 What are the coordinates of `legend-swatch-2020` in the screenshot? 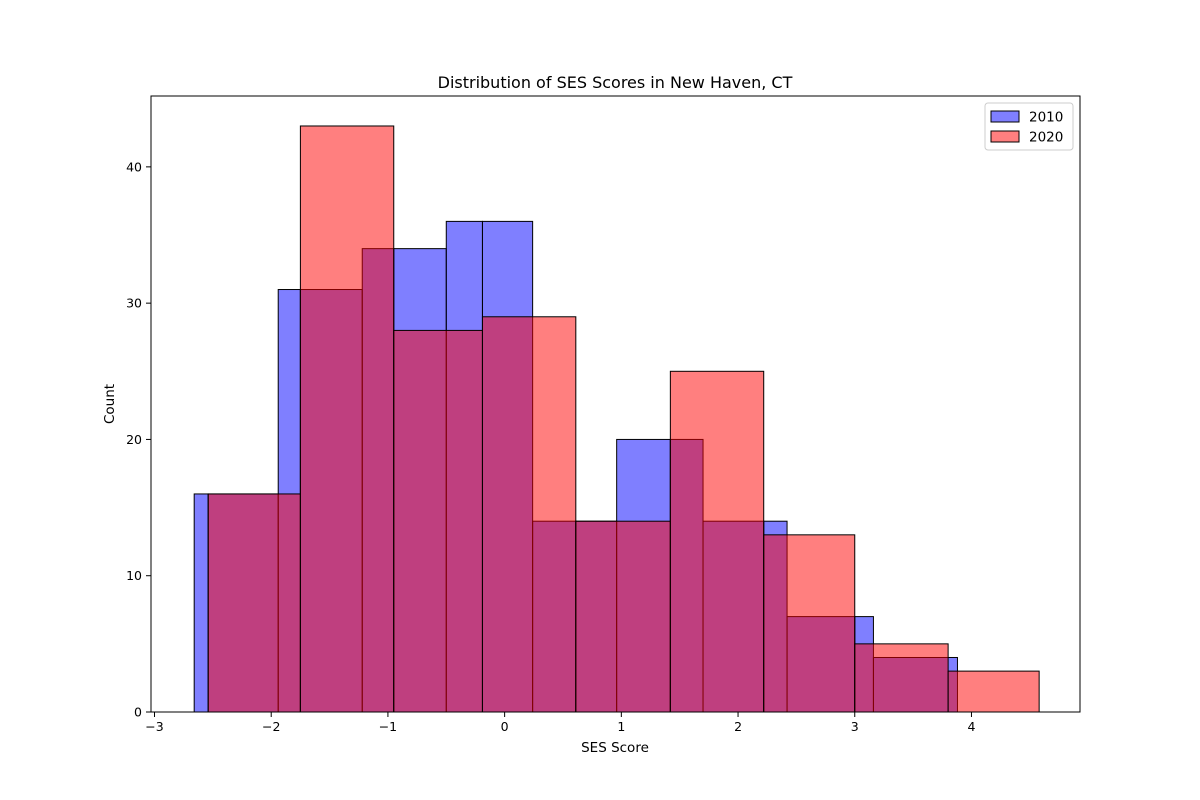 It's located at (1005, 136).